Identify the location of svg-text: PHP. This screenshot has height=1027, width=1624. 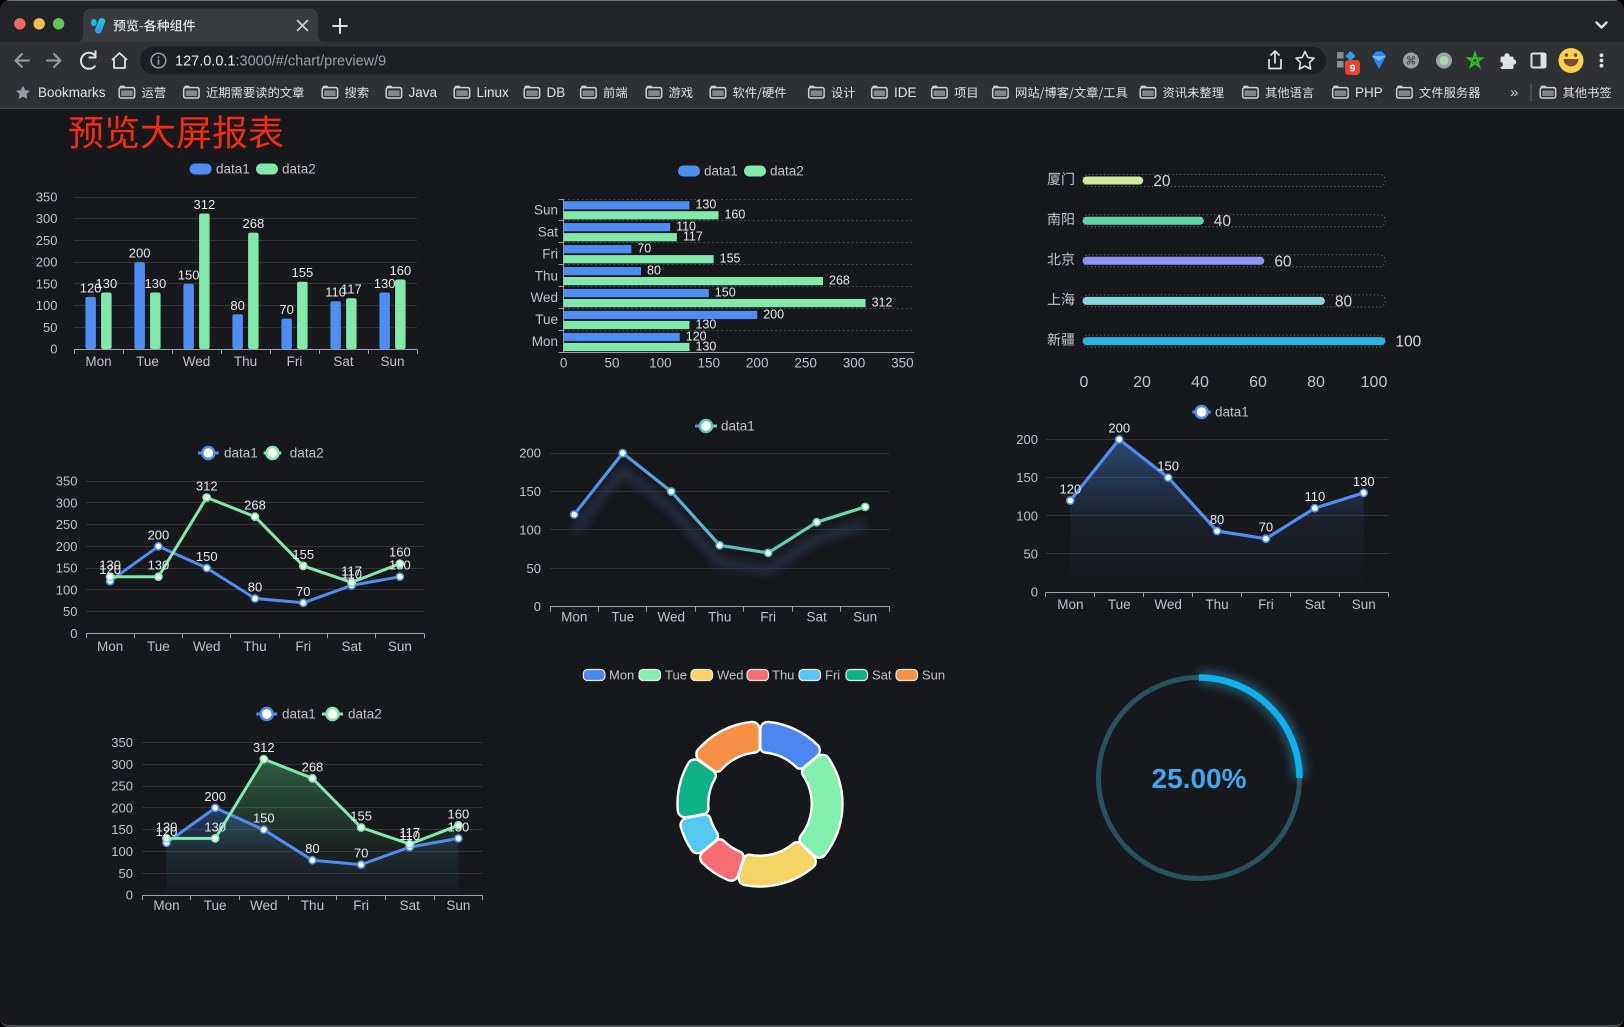
(1369, 92).